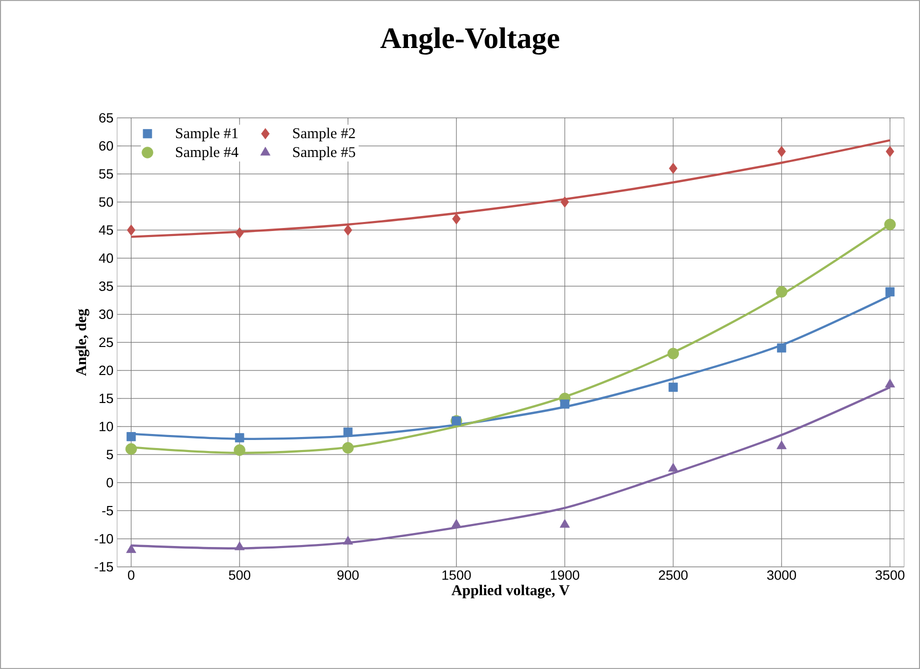  I want to click on x-tick-label: 1500, so click(456, 575).